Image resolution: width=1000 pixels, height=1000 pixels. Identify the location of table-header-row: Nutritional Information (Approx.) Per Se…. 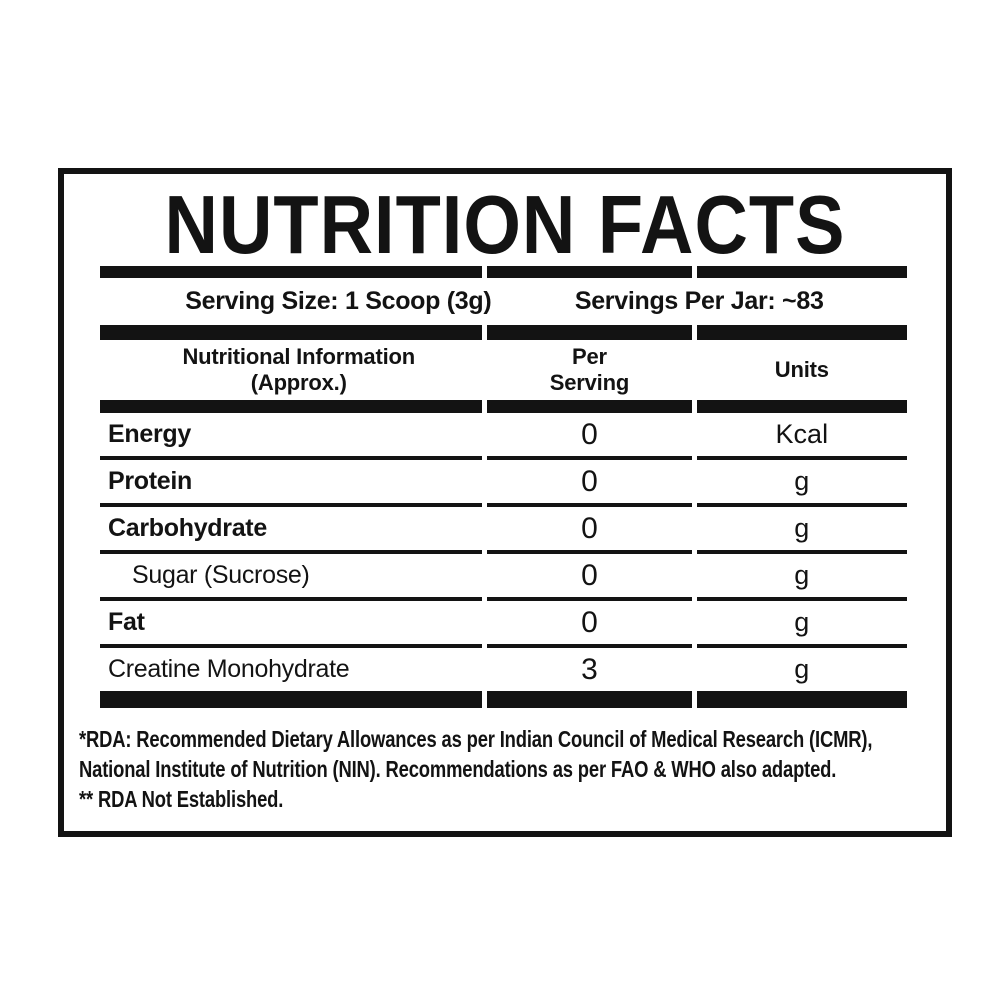
(503, 370).